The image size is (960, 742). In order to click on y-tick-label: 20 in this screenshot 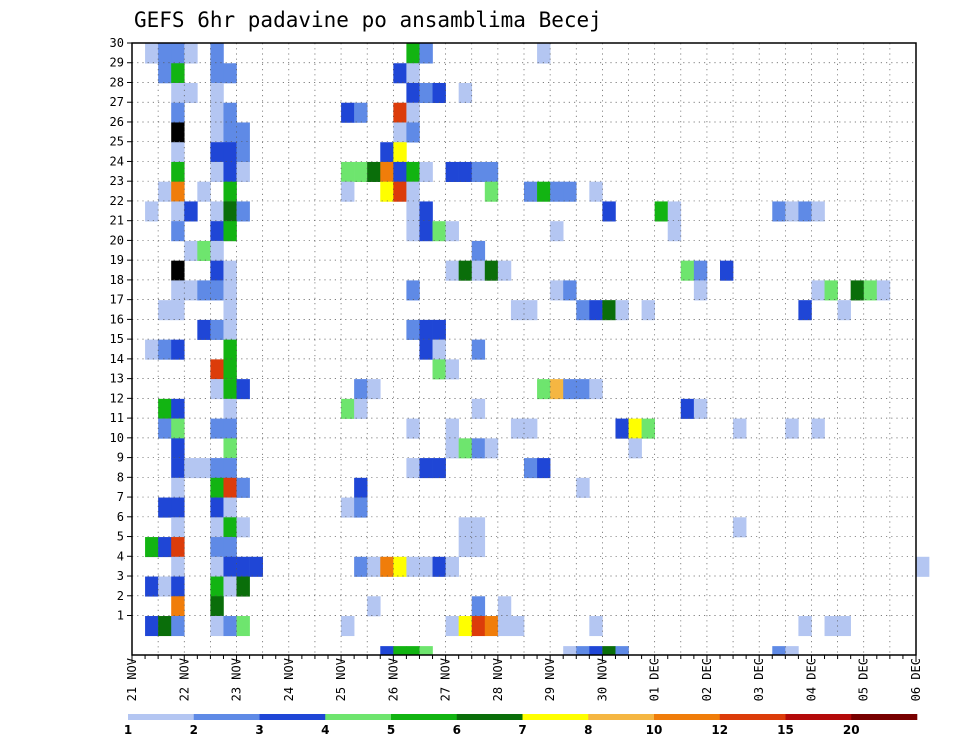, I will do `click(117, 240)`.